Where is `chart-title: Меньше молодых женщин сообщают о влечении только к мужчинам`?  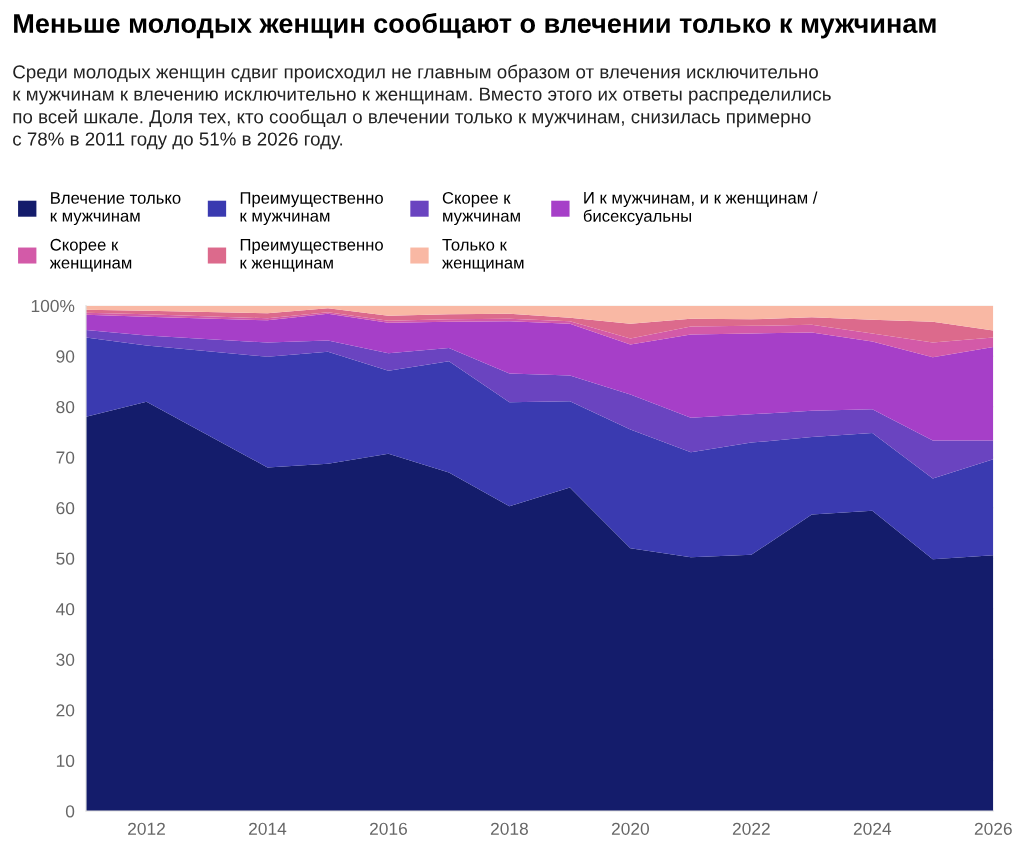
chart-title: Меньше молодых женщин сообщают о влечении только к мужчинам is located at coordinates (475, 25).